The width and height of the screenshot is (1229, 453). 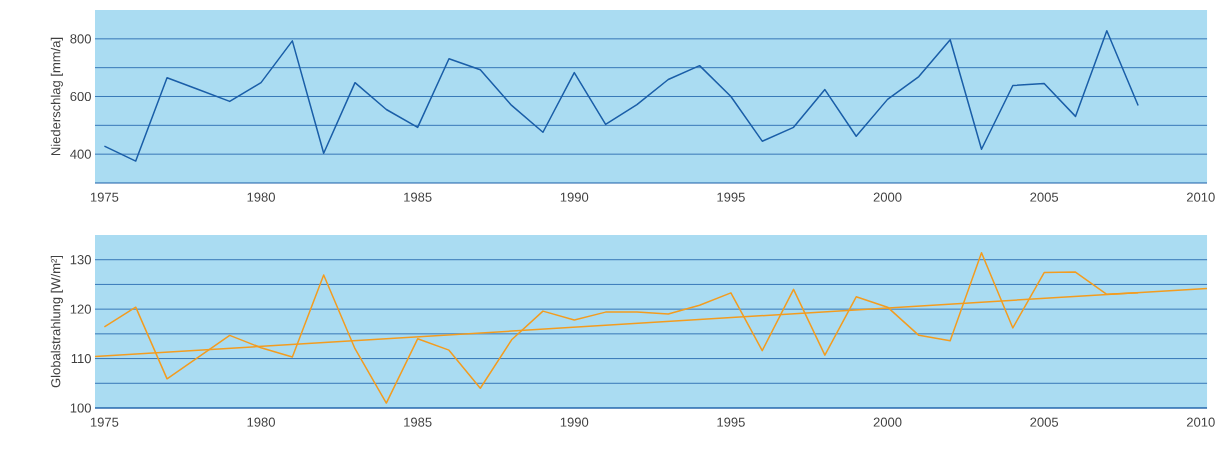 I want to click on y-tick-label: 600, so click(x=80, y=96).